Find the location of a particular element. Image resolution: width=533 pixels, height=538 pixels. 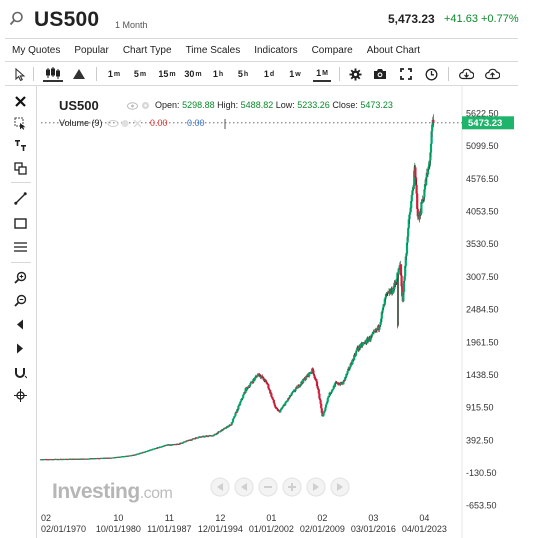

magnet-icon is located at coordinates (20, 372).